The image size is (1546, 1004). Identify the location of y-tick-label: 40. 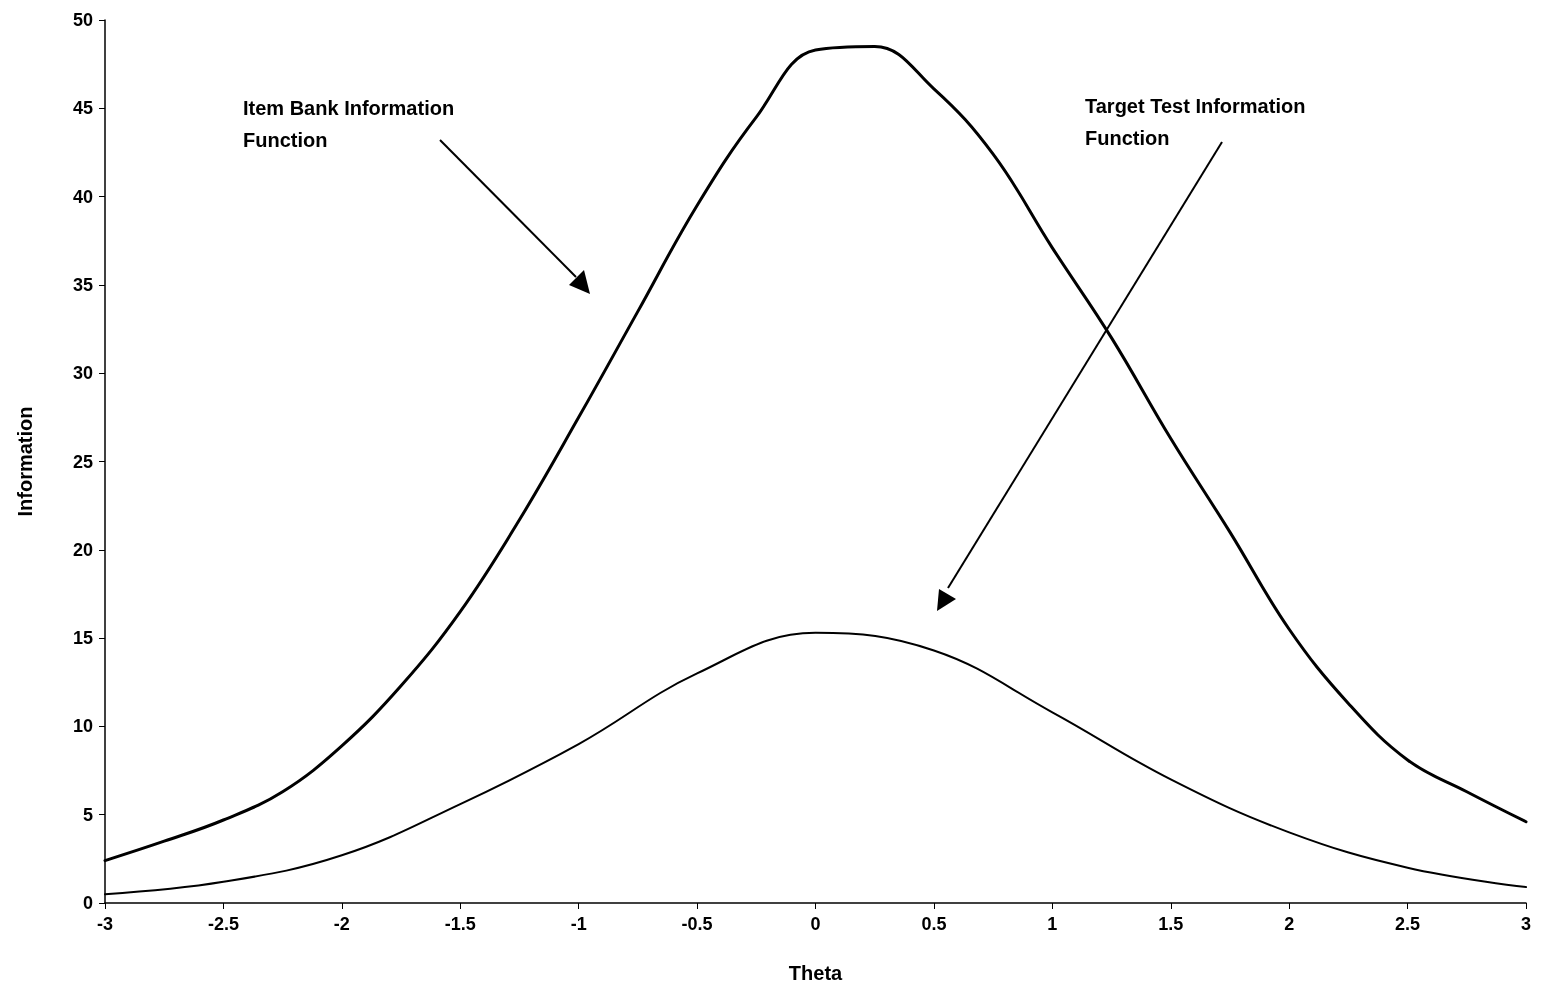
(82, 196).